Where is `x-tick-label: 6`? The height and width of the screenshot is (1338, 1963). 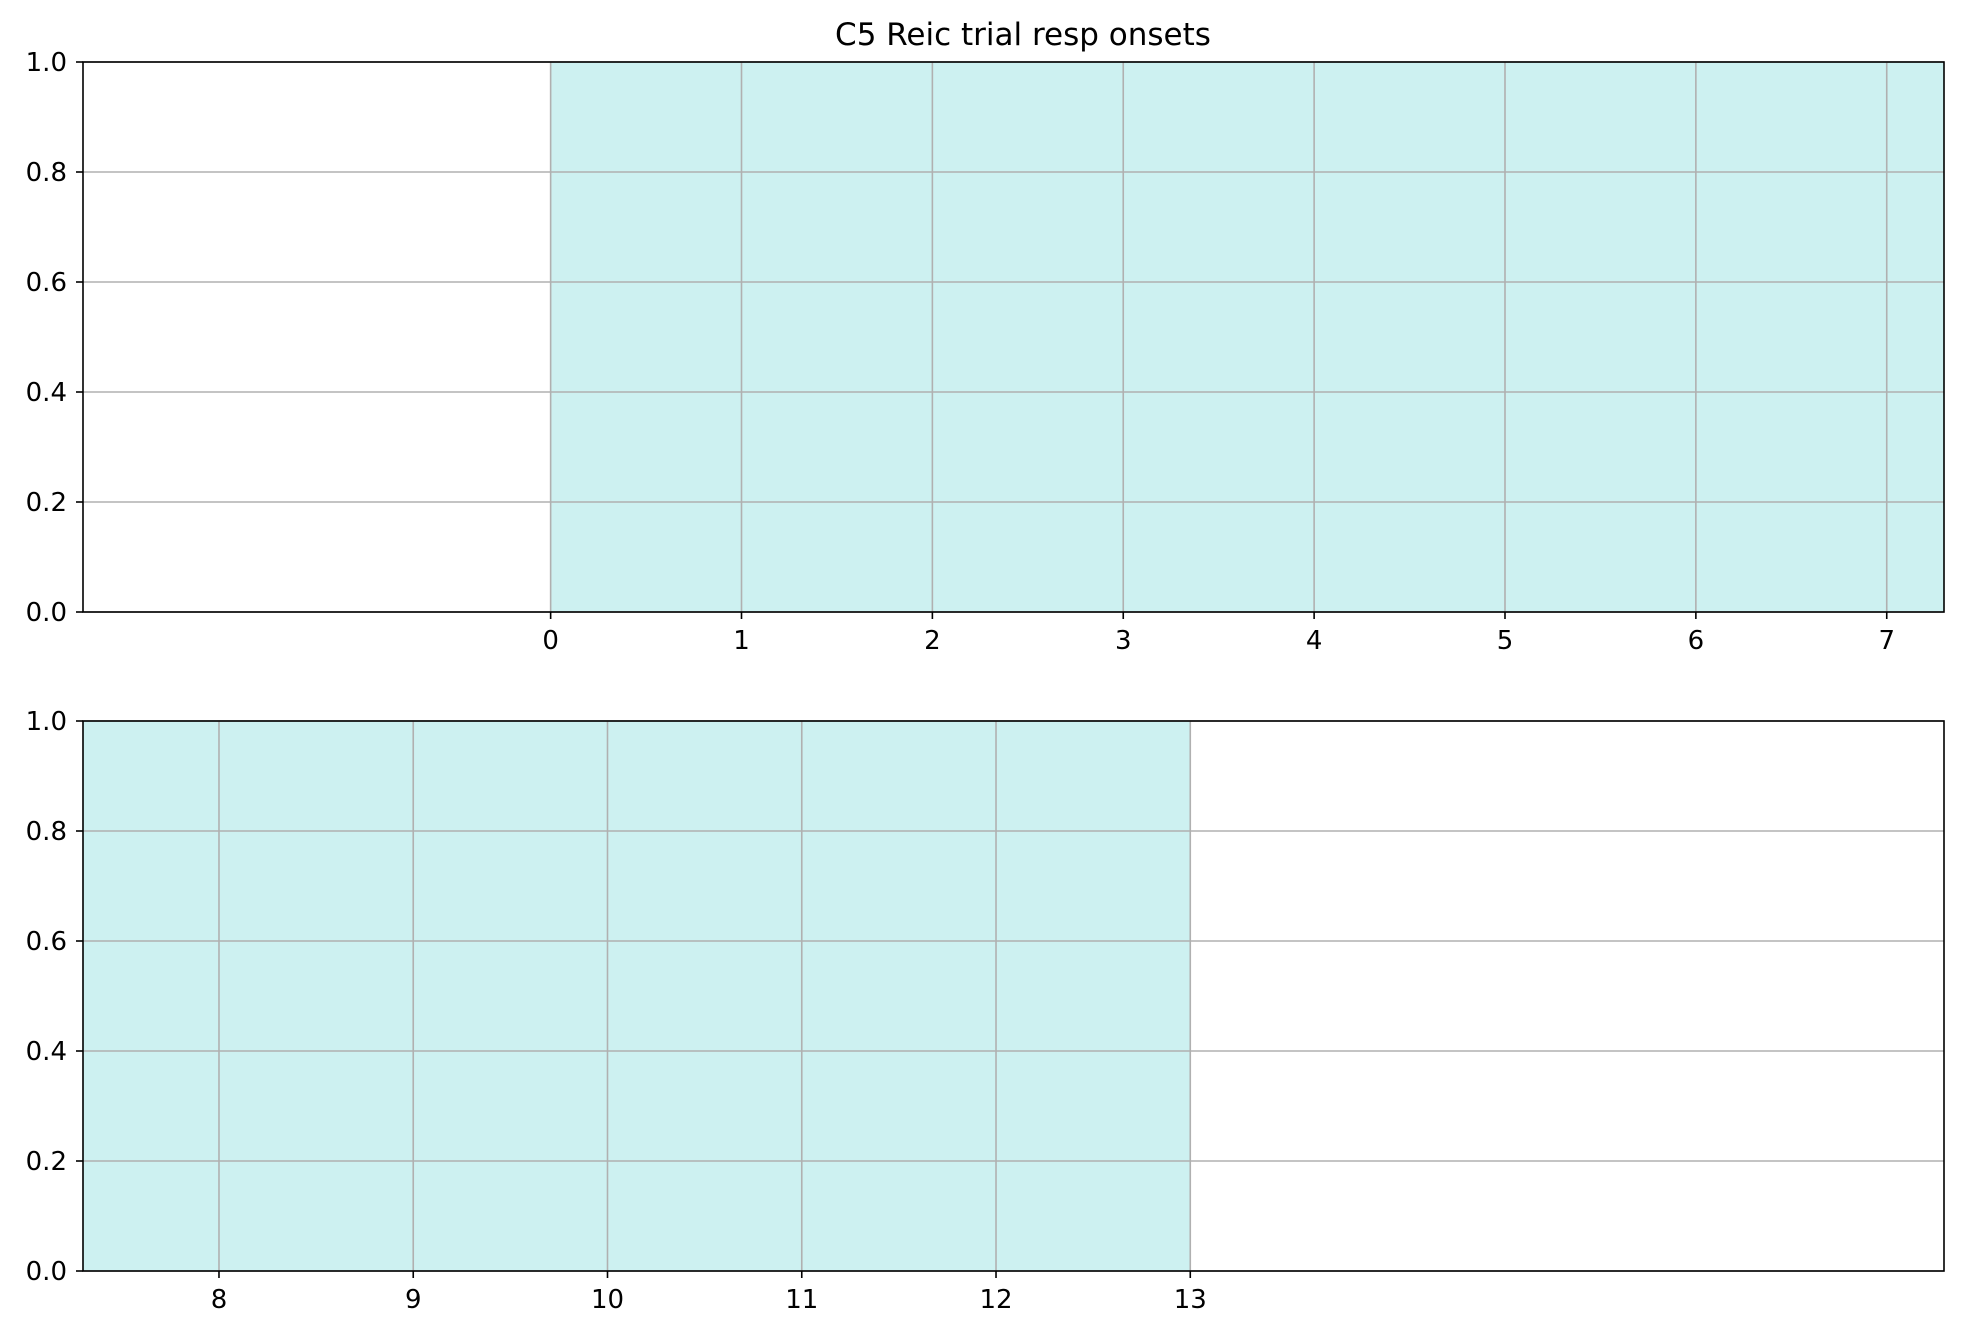
x-tick-label: 6 is located at coordinates (1696, 641).